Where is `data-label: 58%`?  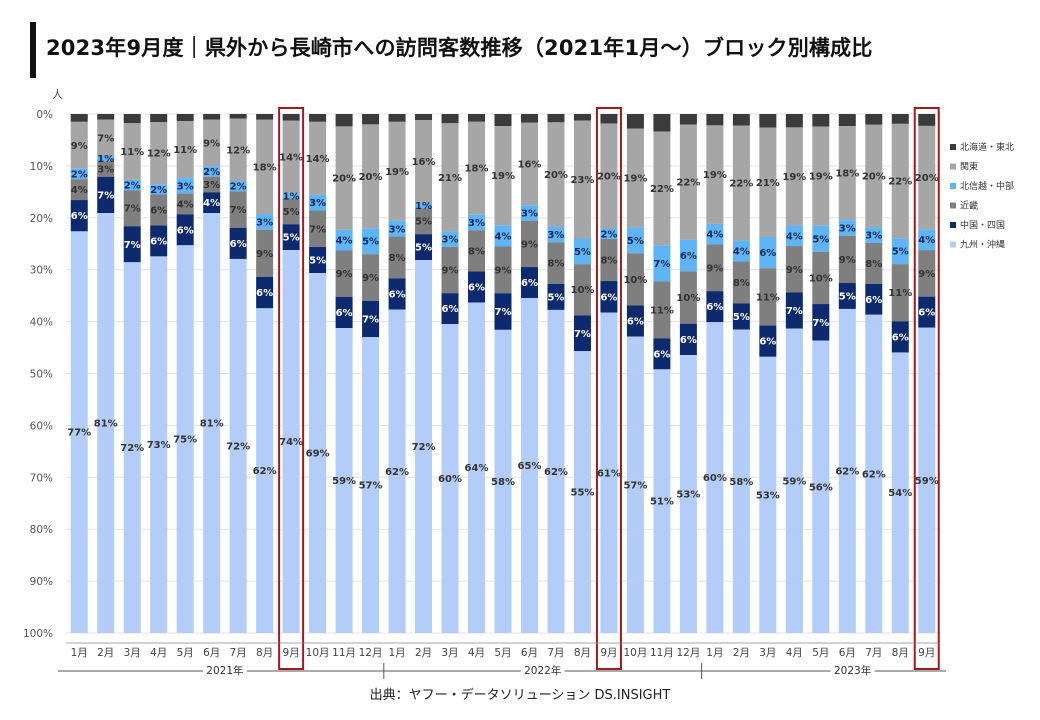
data-label: 58% is located at coordinates (741, 482).